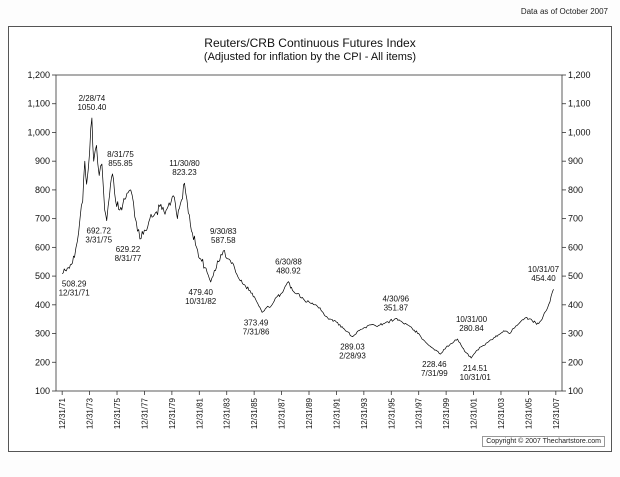 The height and width of the screenshot is (477, 620). Describe the element at coordinates (256, 331) in the screenshot. I see `annotation-line2: 7/31/86` at that location.